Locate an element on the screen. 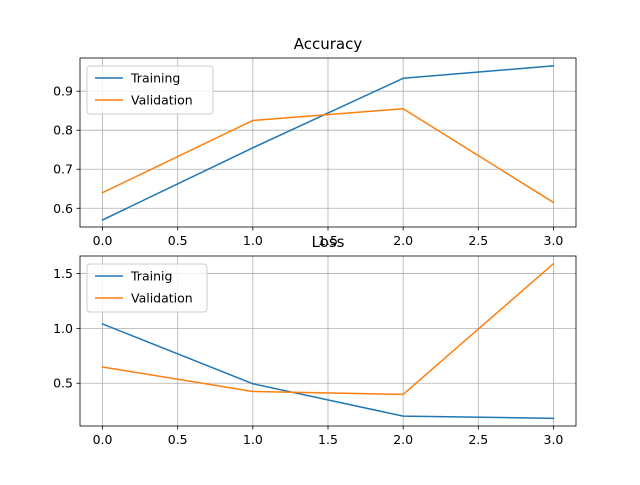 This screenshot has width=640, height=485. chart-title: Loss is located at coordinates (328, 242).